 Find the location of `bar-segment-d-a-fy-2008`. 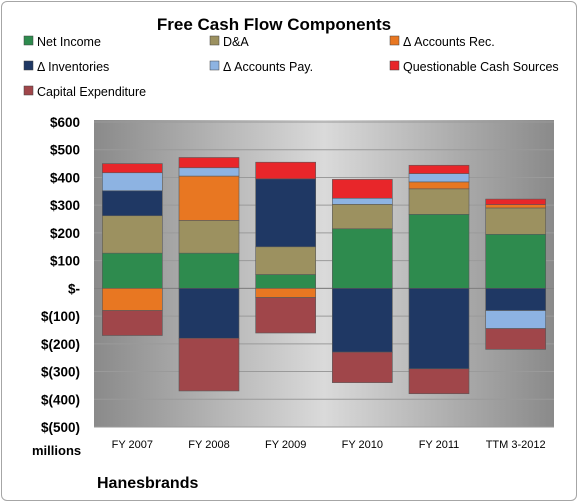

bar-segment-d-a-fy-2008 is located at coordinates (209, 237).